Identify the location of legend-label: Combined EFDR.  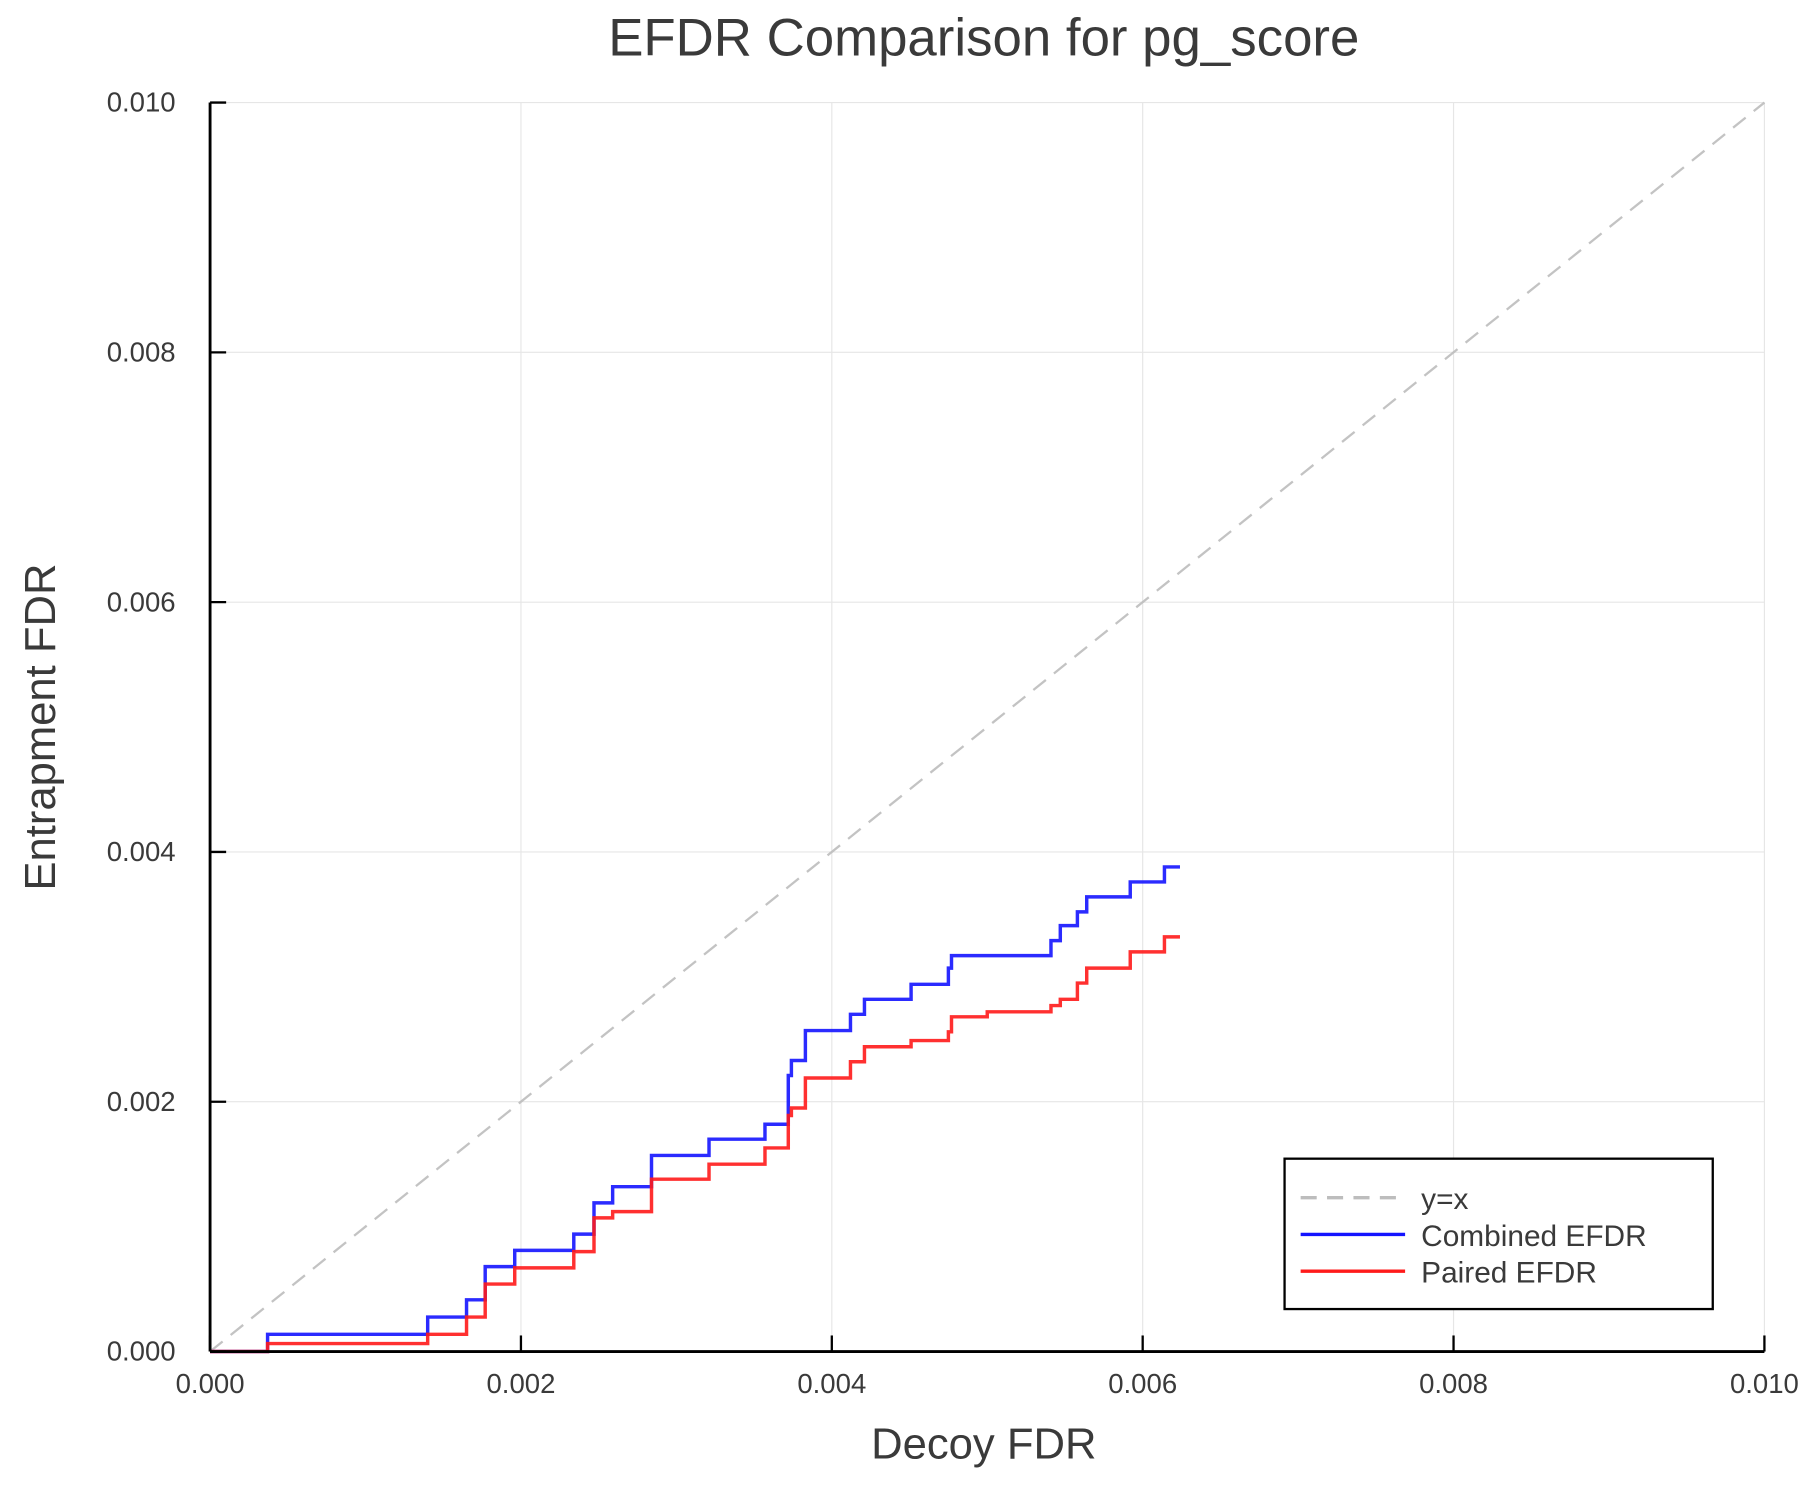
(1533, 1236).